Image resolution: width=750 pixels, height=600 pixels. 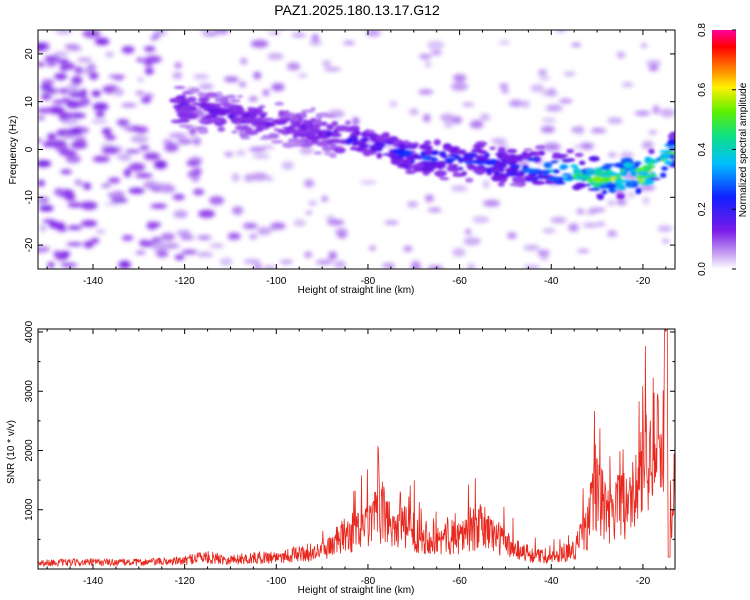 I want to click on bot-y-tick-label: 1000, so click(x=29, y=509).